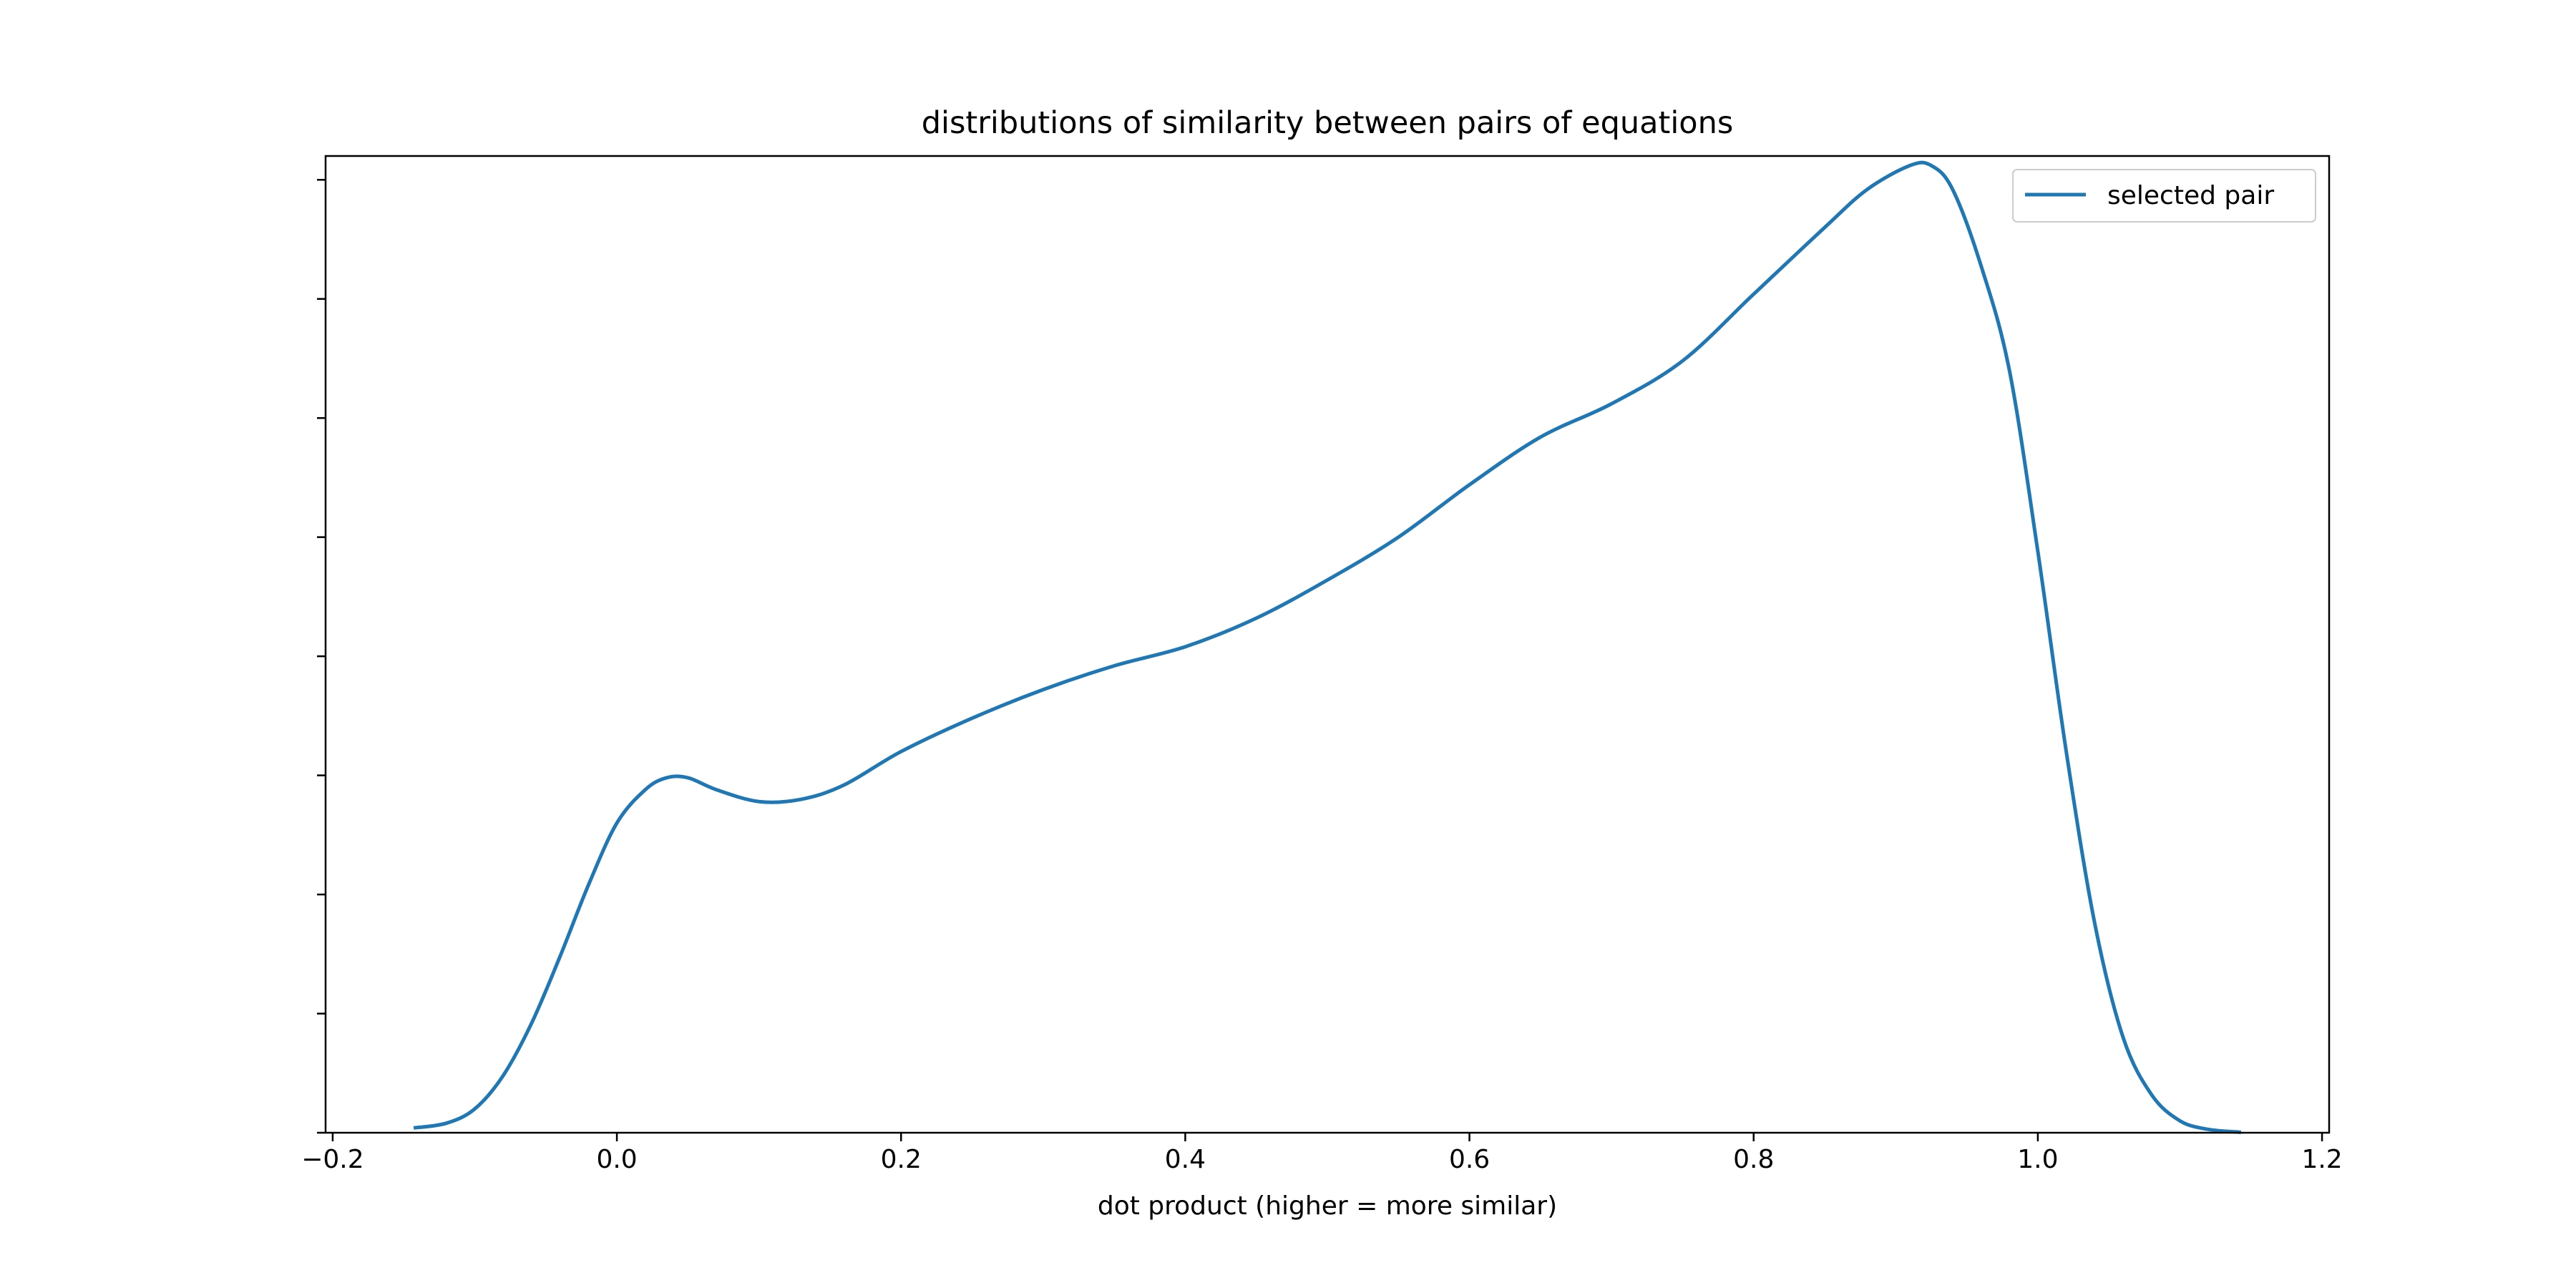 This screenshot has width=2576, height=1288. I want to click on x-tick-label: 0.6, so click(1469, 1159).